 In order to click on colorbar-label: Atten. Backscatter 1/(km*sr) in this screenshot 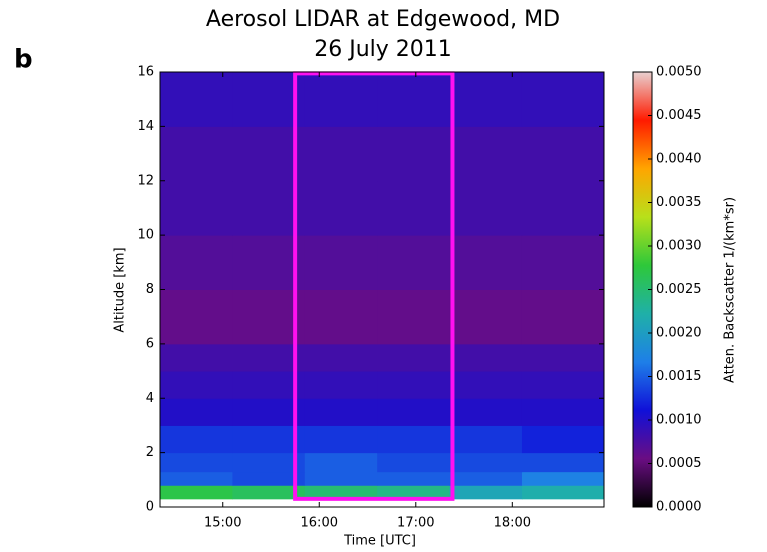, I will do `click(730, 290)`.